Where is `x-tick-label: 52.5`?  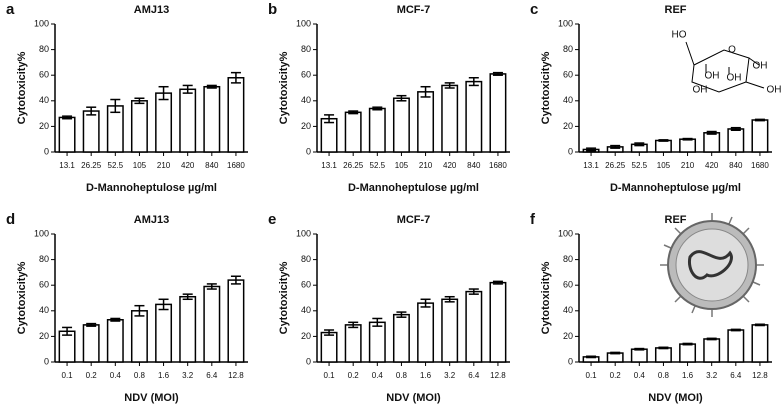 x-tick-label: 52.5 is located at coordinates (116, 165).